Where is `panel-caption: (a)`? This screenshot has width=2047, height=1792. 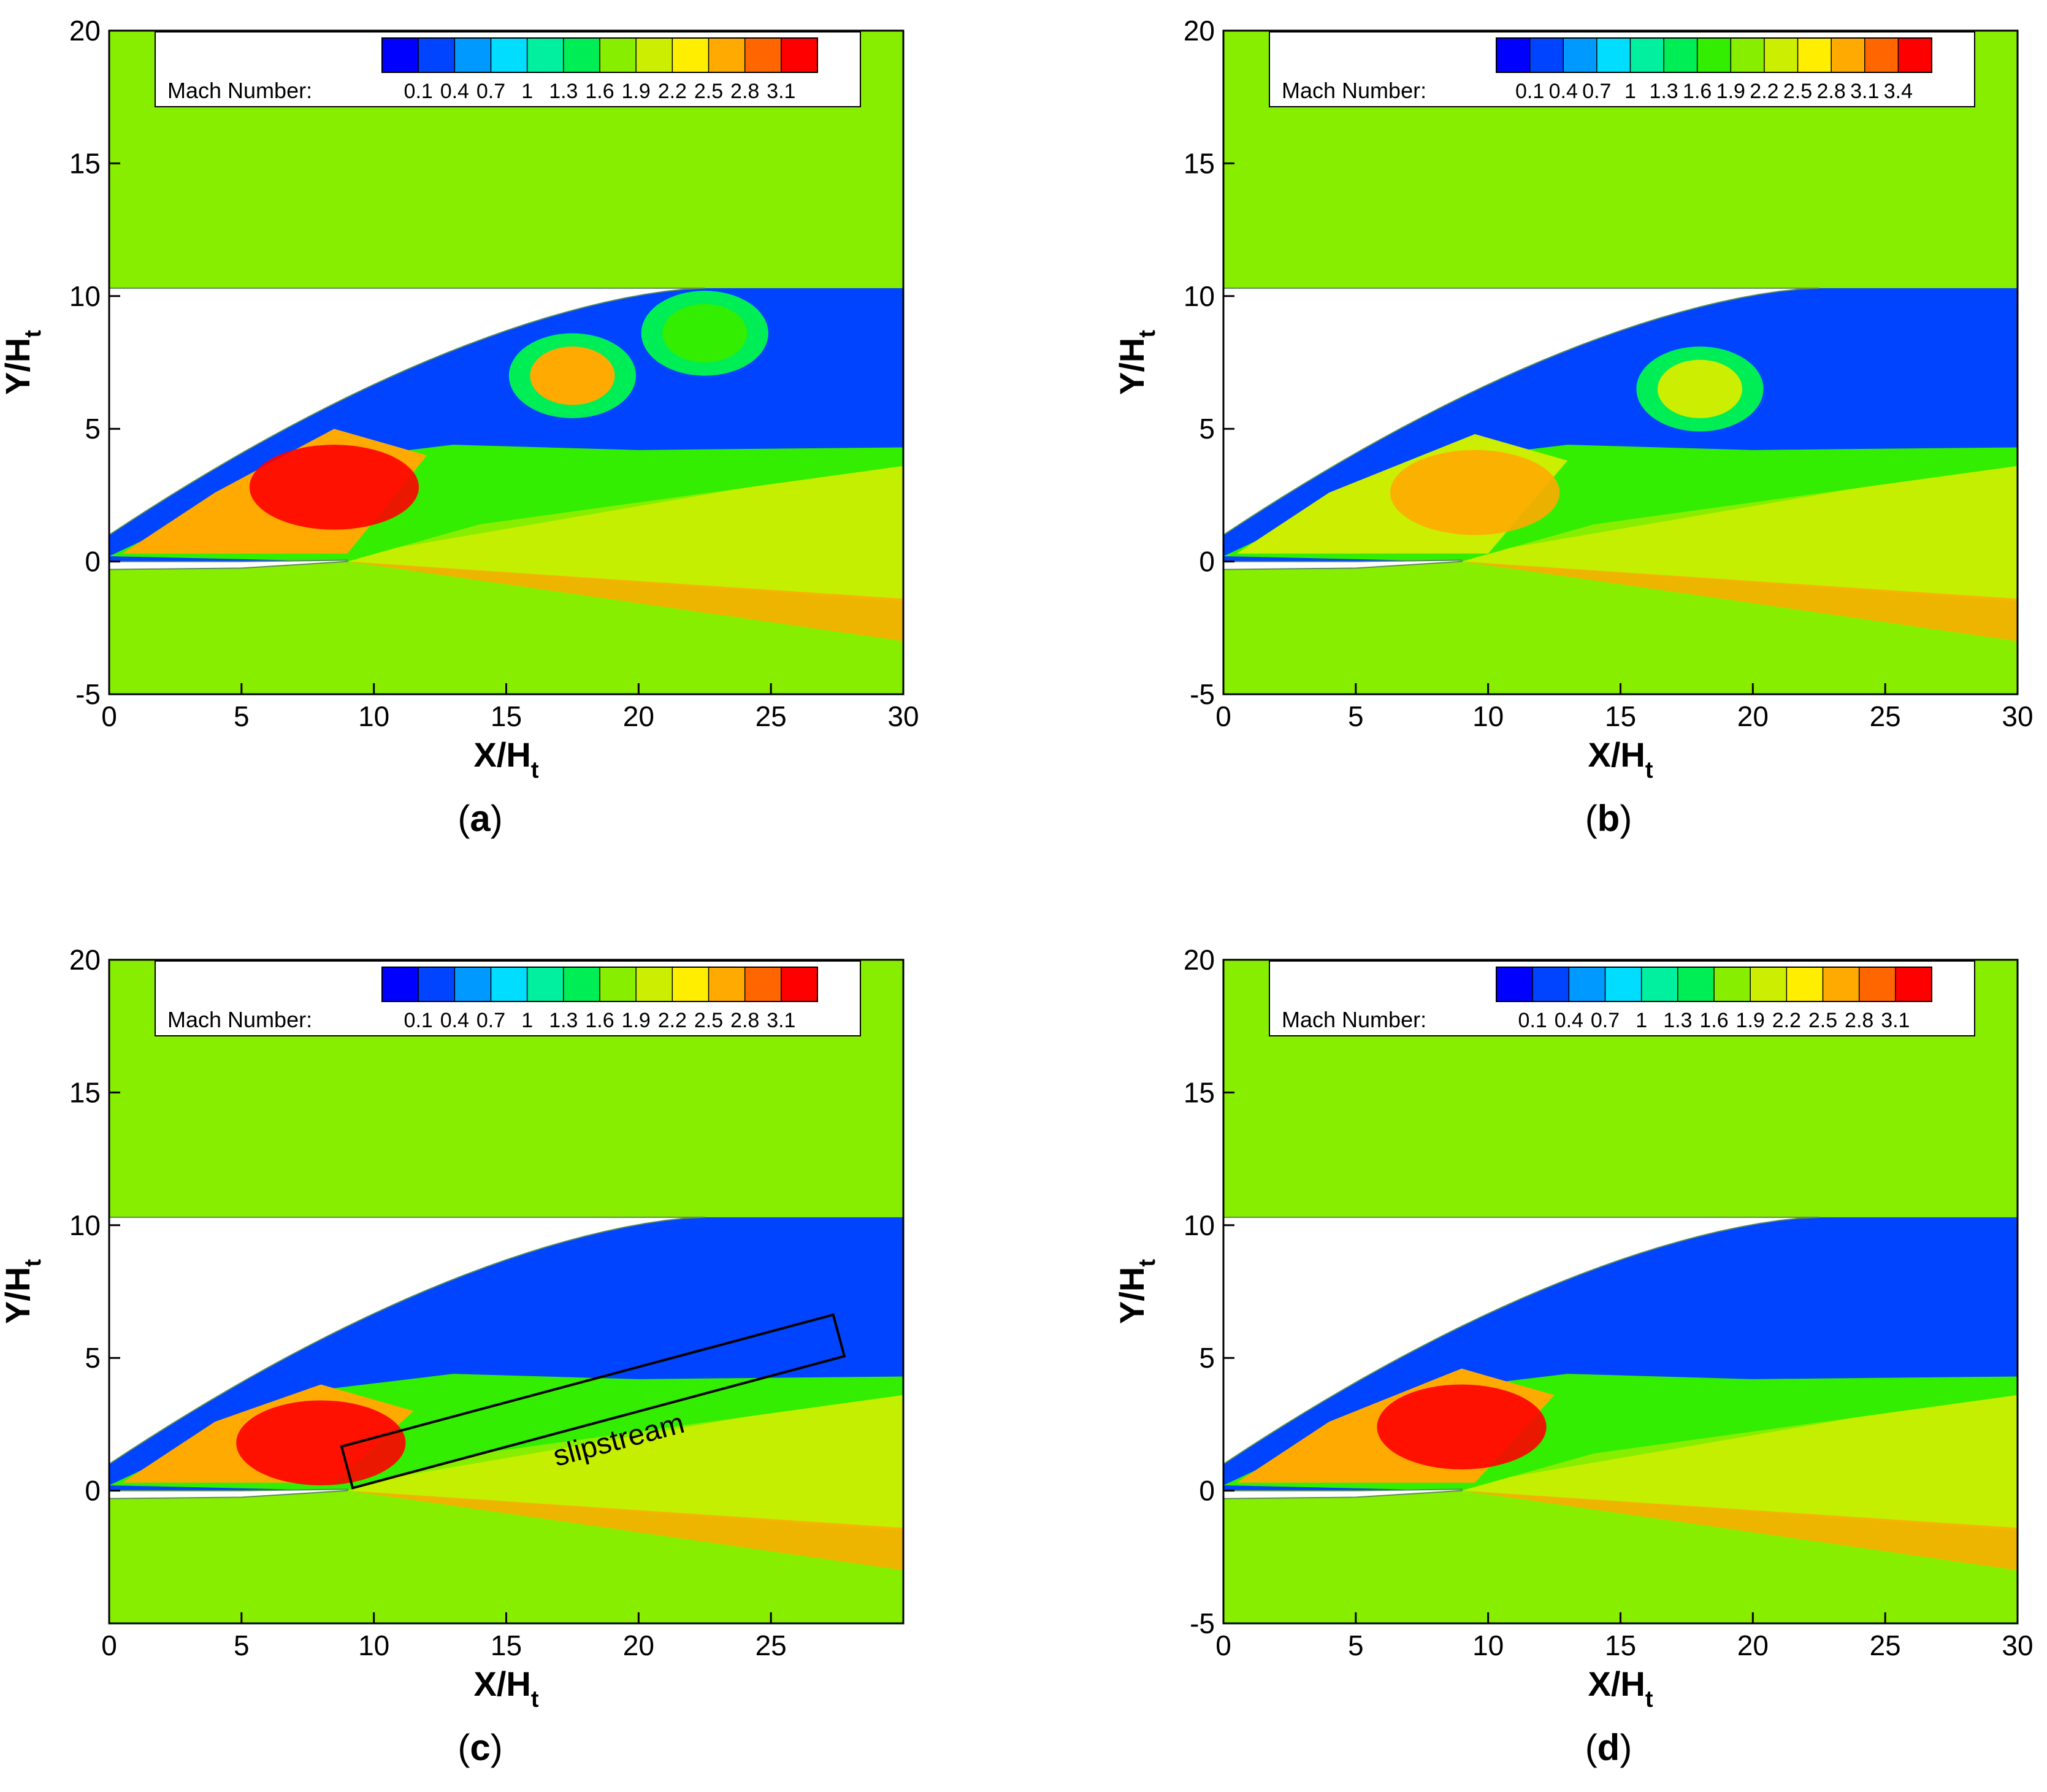 panel-caption: (a) is located at coordinates (479, 818).